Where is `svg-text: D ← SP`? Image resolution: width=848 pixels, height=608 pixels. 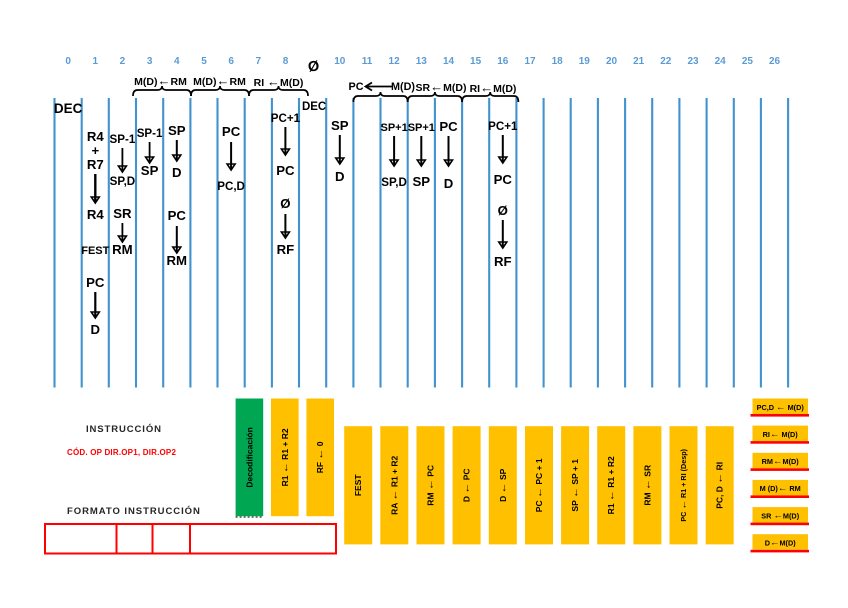 svg-text: D ← SP is located at coordinates (503, 485).